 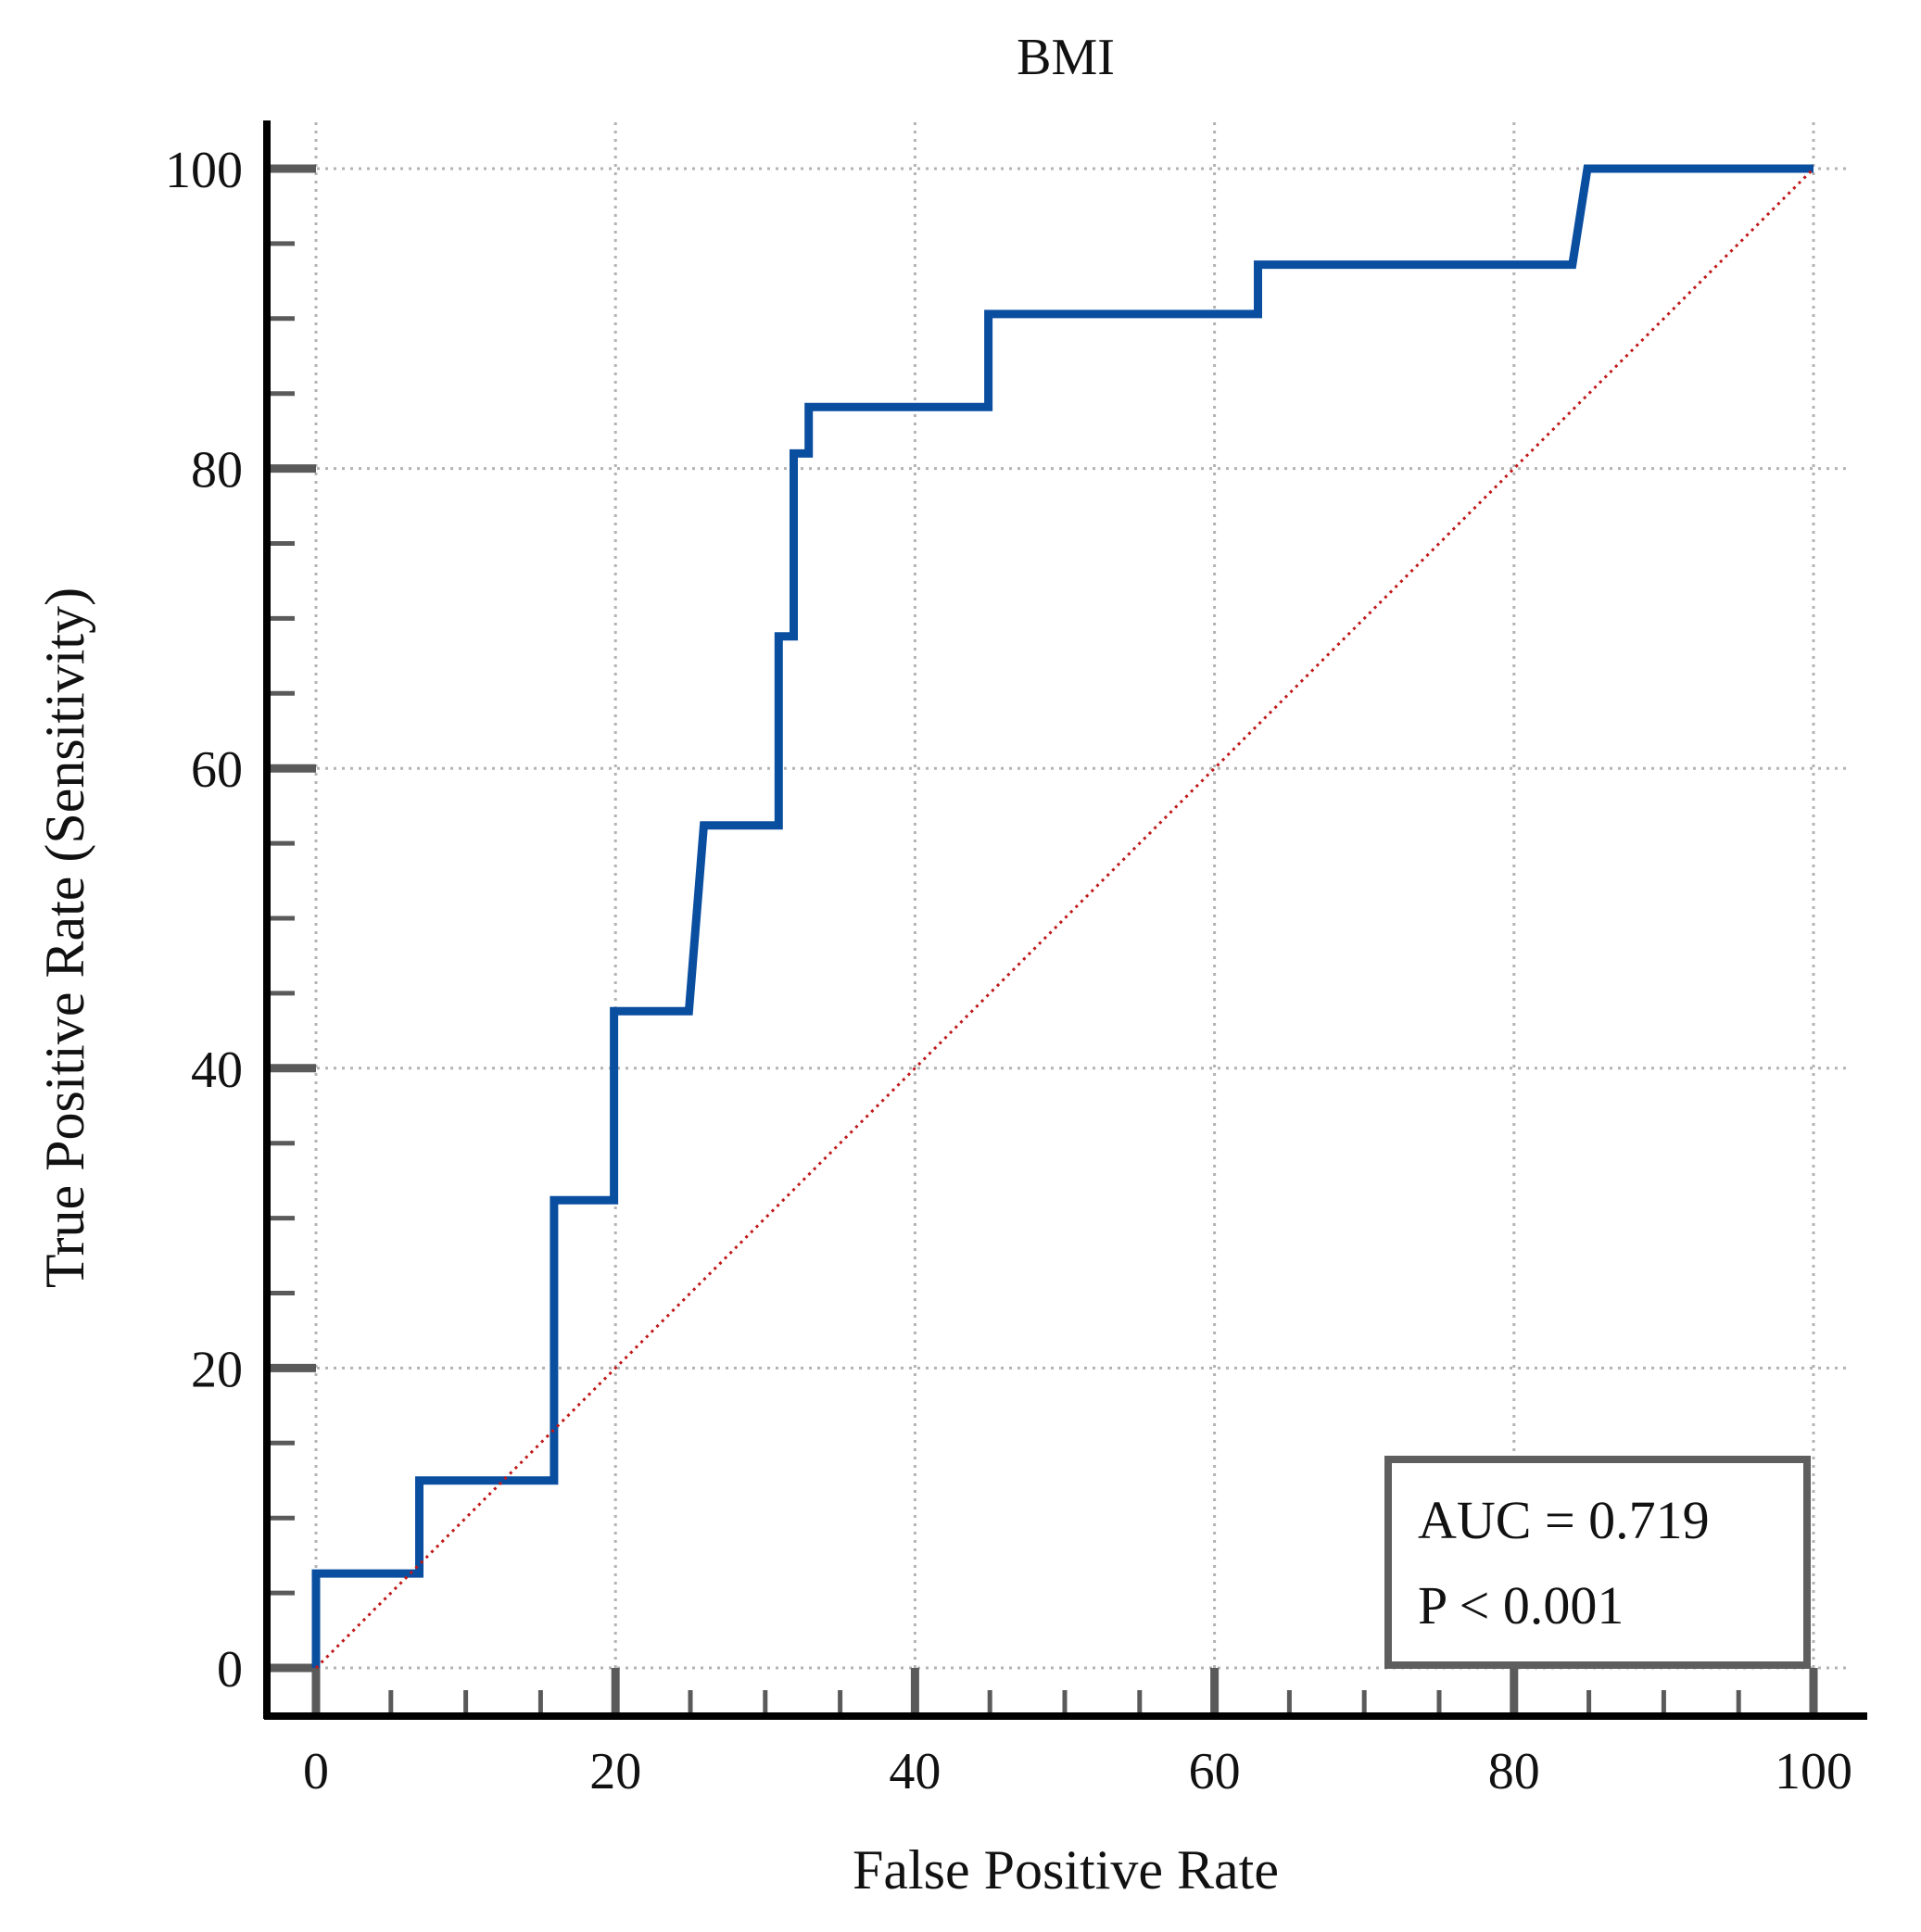 What do you see at coordinates (1521, 1605) in the screenshot?
I see `p-value-text: P < 0.001` at bounding box center [1521, 1605].